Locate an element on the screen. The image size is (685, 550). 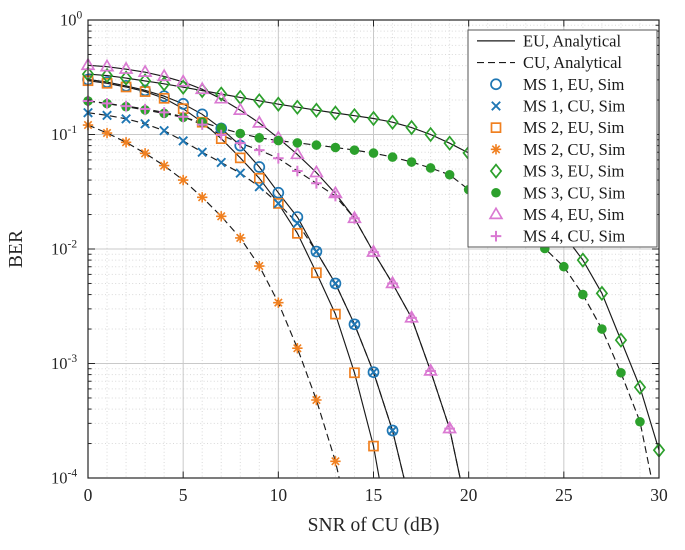
legend-entry: MS 4, CU, Sim is located at coordinates (557, 236).